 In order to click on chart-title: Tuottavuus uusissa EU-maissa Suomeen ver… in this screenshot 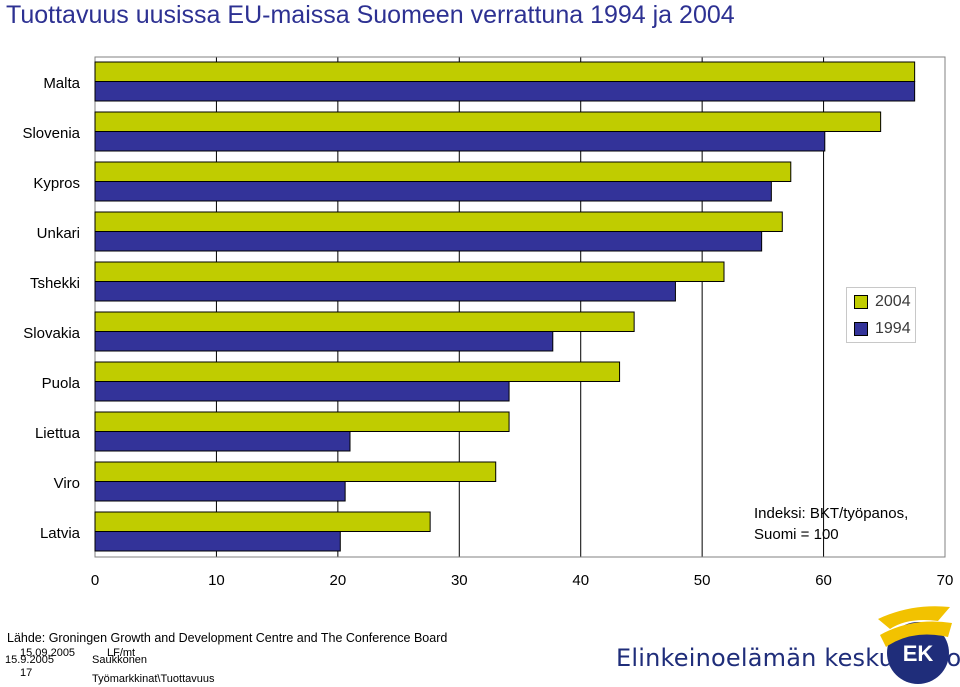, I will do `click(370, 15)`.